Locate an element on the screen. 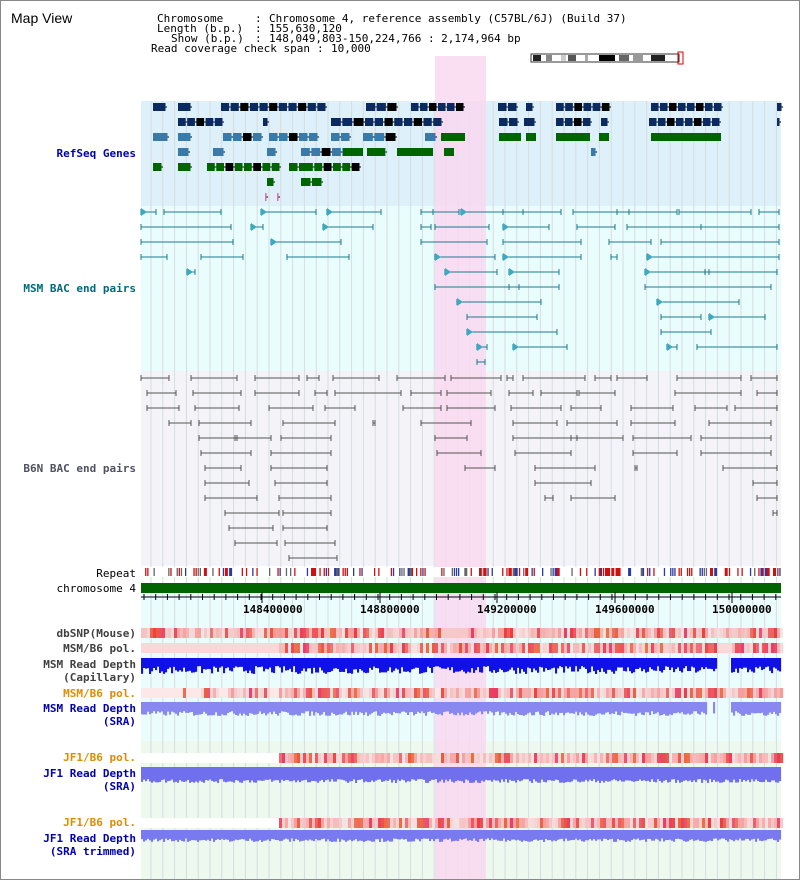 The image size is (800, 880). refseq-genes-label: RefSeq Genes is located at coordinates (96, 153).